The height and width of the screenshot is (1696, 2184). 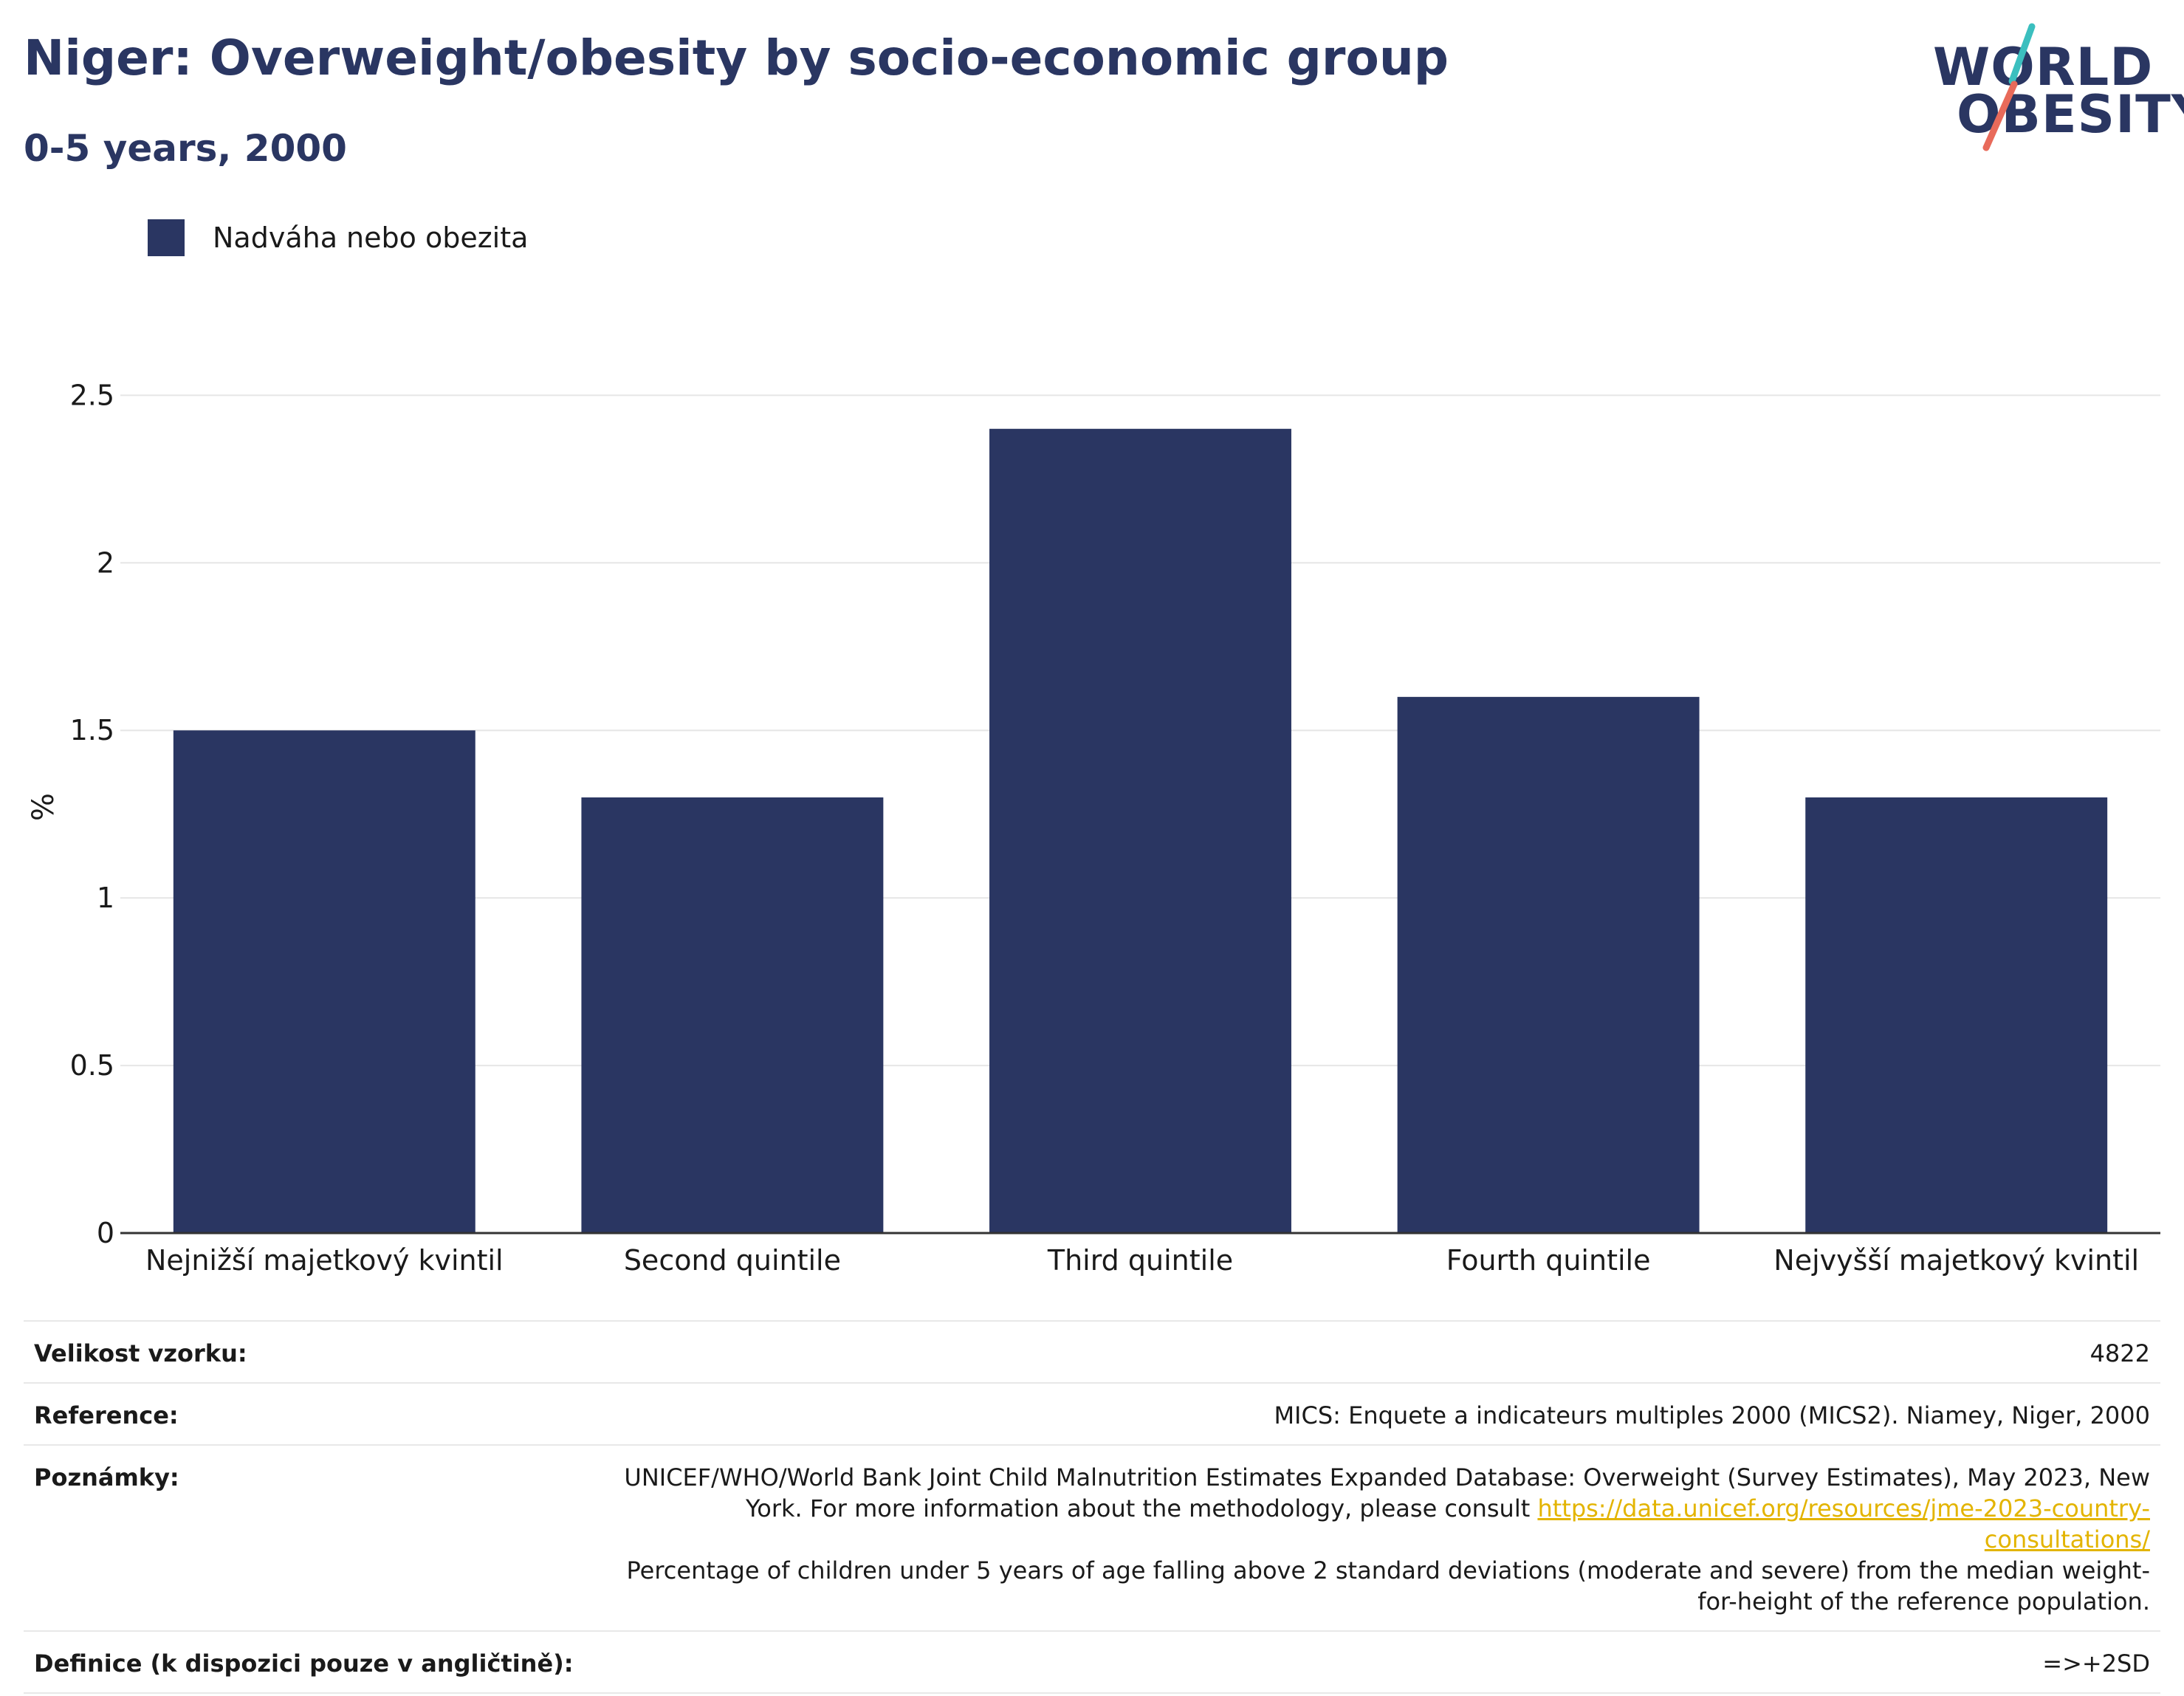 What do you see at coordinates (2044, 67) in the screenshot?
I see `logo-line-1: WORLD` at bounding box center [2044, 67].